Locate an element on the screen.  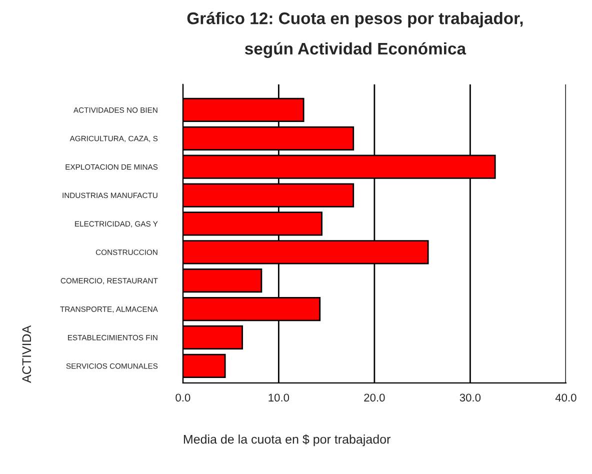
x-tick-label: 30.0 is located at coordinates (470, 398).